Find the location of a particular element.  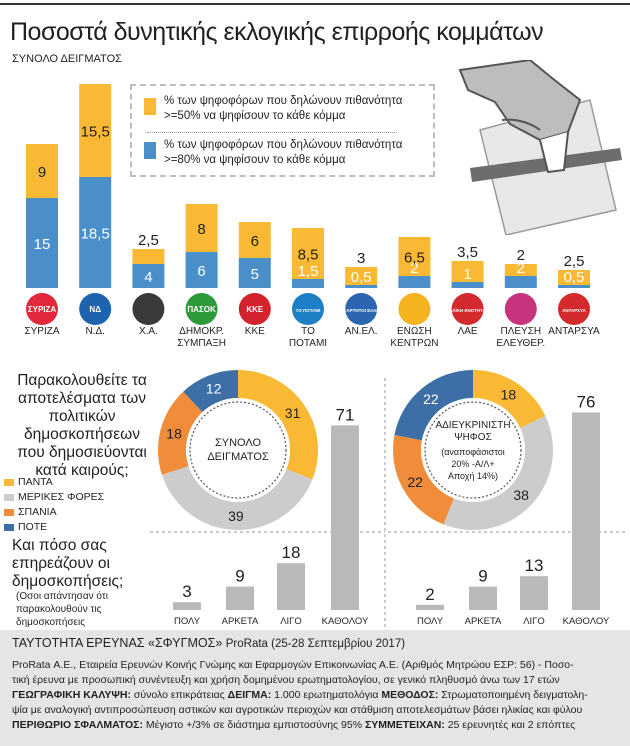

influence-category-undecided-πολυ: ΠΟΛΥ is located at coordinates (430, 621).